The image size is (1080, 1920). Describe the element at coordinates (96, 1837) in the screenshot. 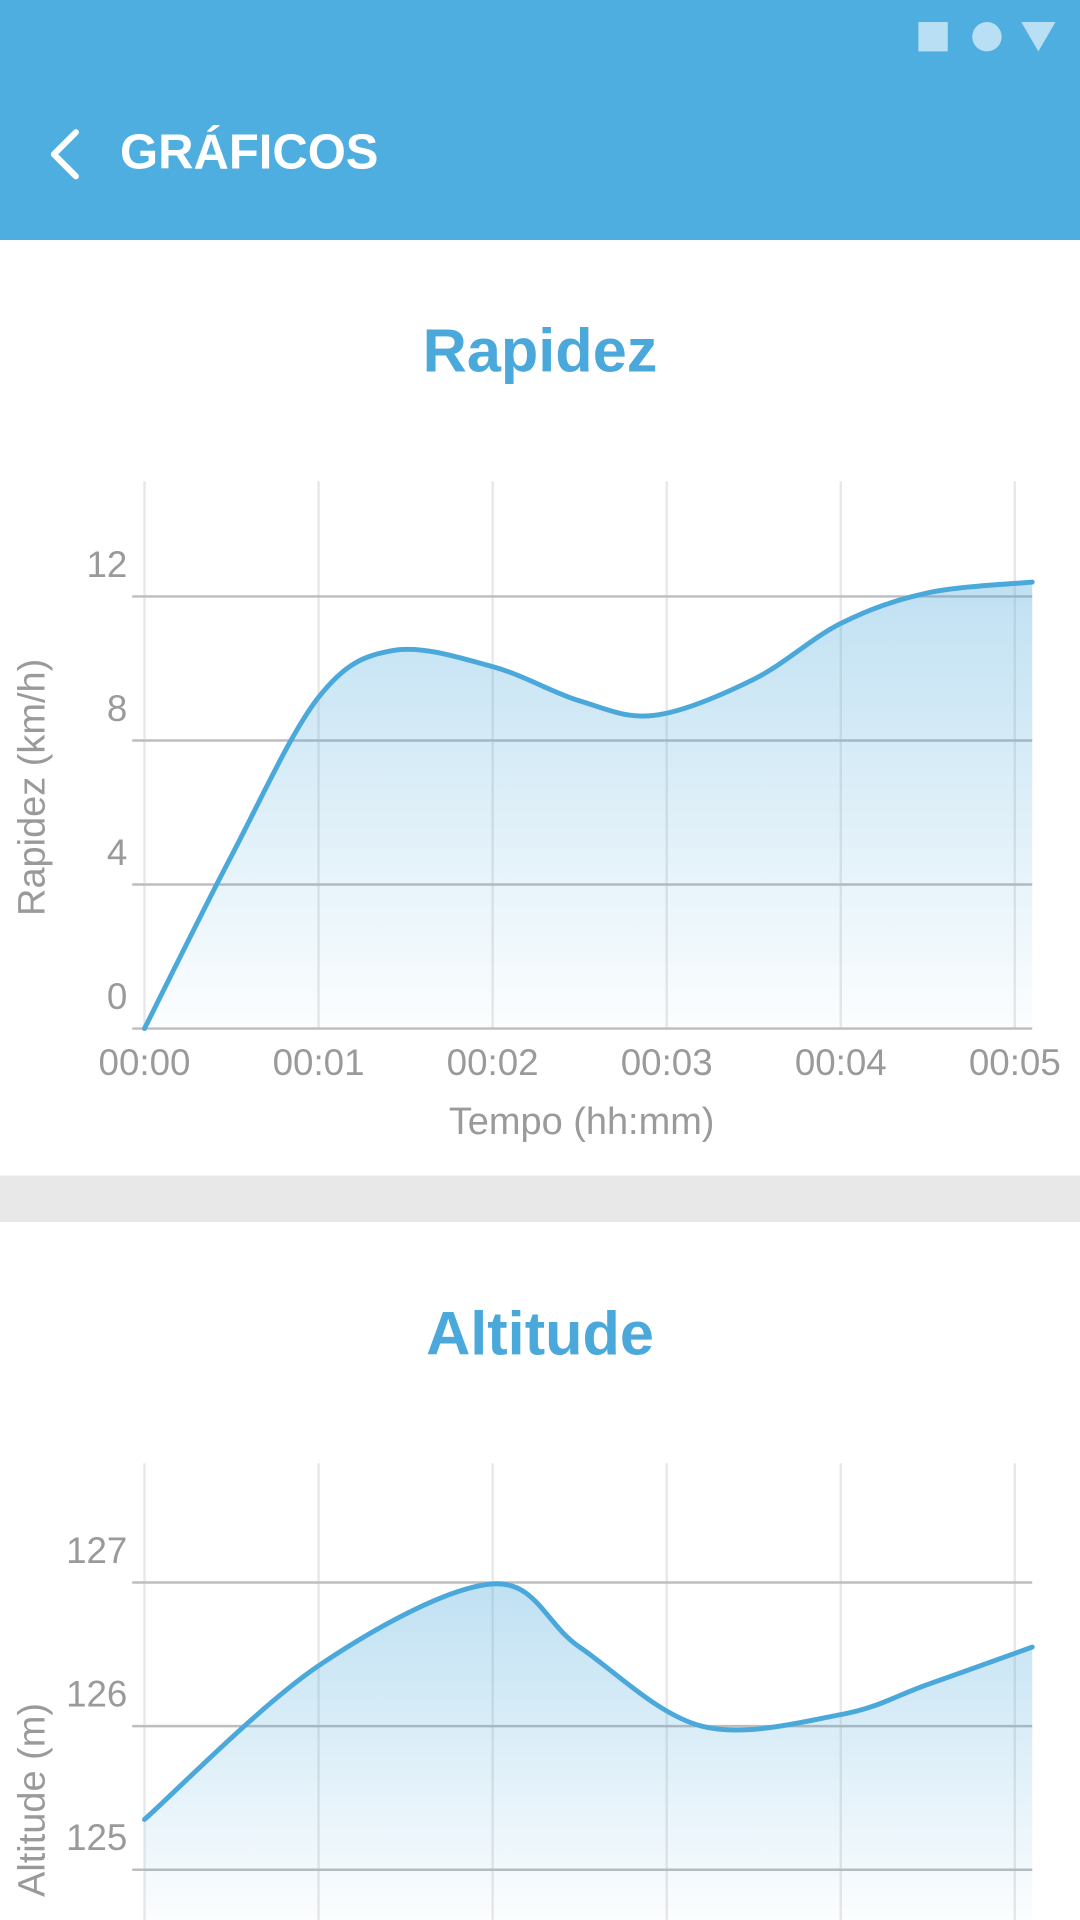

I see `y-tick-label: 125` at that location.